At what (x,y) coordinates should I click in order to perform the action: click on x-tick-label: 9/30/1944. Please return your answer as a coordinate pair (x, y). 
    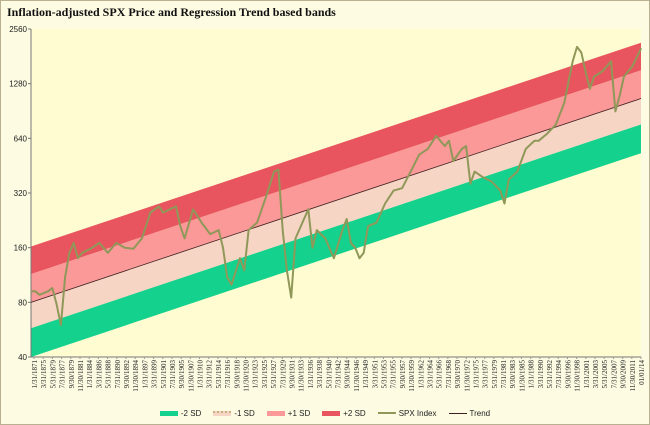
    Looking at the image, I should click on (348, 374).